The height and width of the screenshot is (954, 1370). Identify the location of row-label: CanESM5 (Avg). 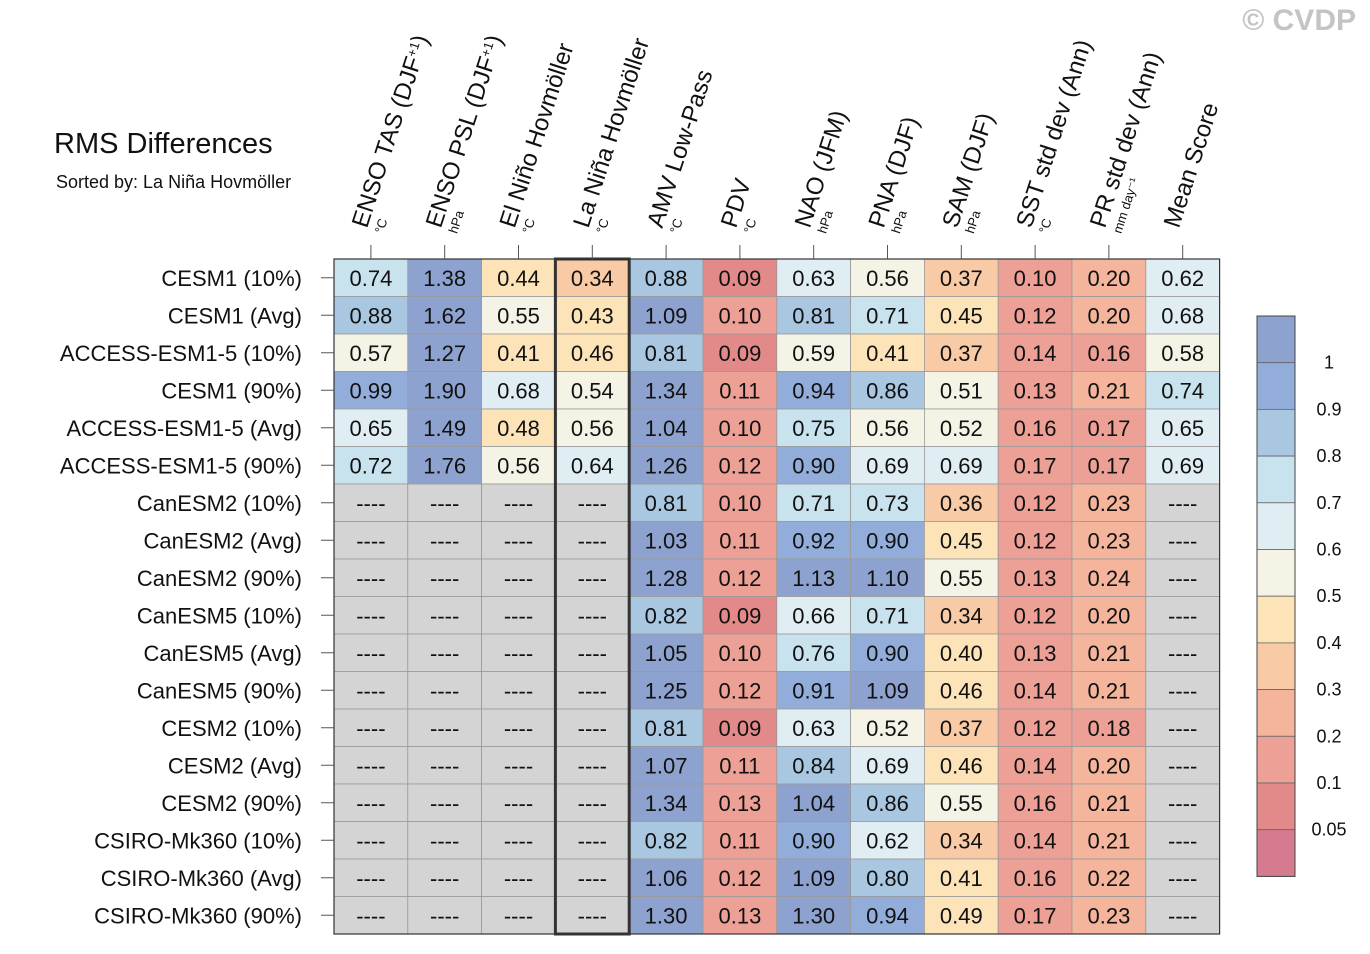
(222, 653).